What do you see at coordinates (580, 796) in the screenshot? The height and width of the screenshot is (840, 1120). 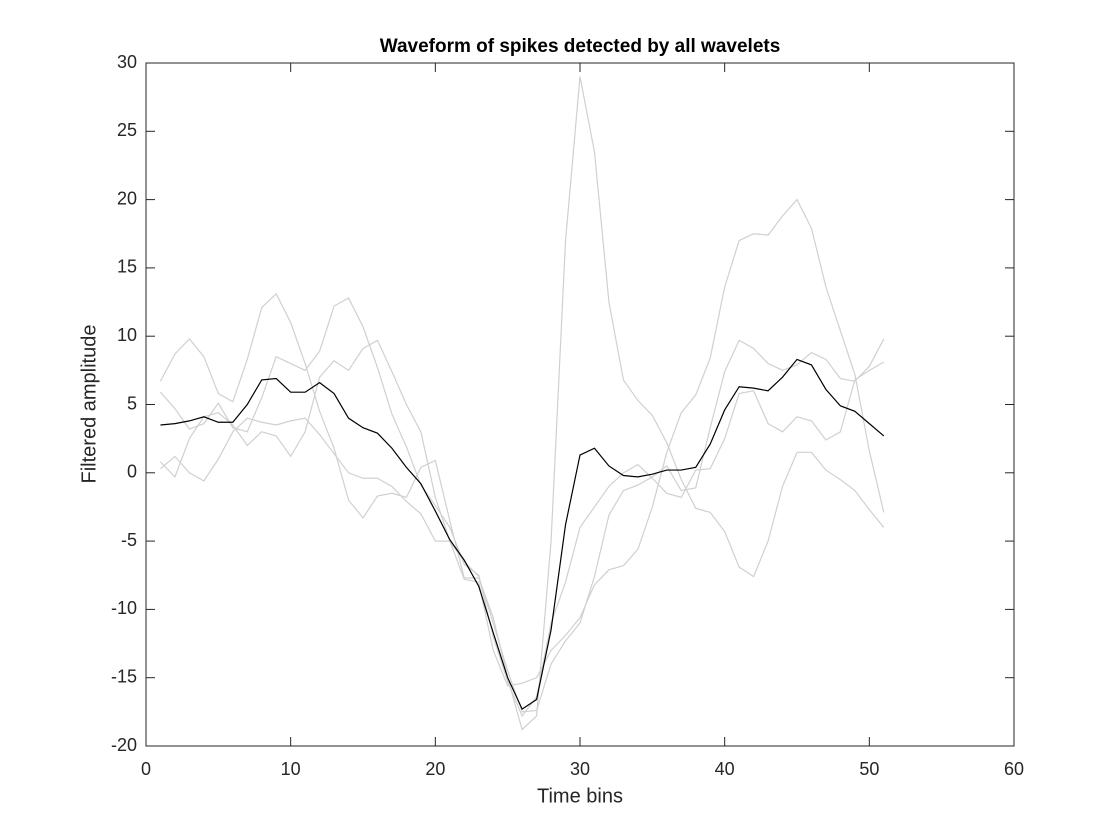 I see `x-axis-label: Time bins` at bounding box center [580, 796].